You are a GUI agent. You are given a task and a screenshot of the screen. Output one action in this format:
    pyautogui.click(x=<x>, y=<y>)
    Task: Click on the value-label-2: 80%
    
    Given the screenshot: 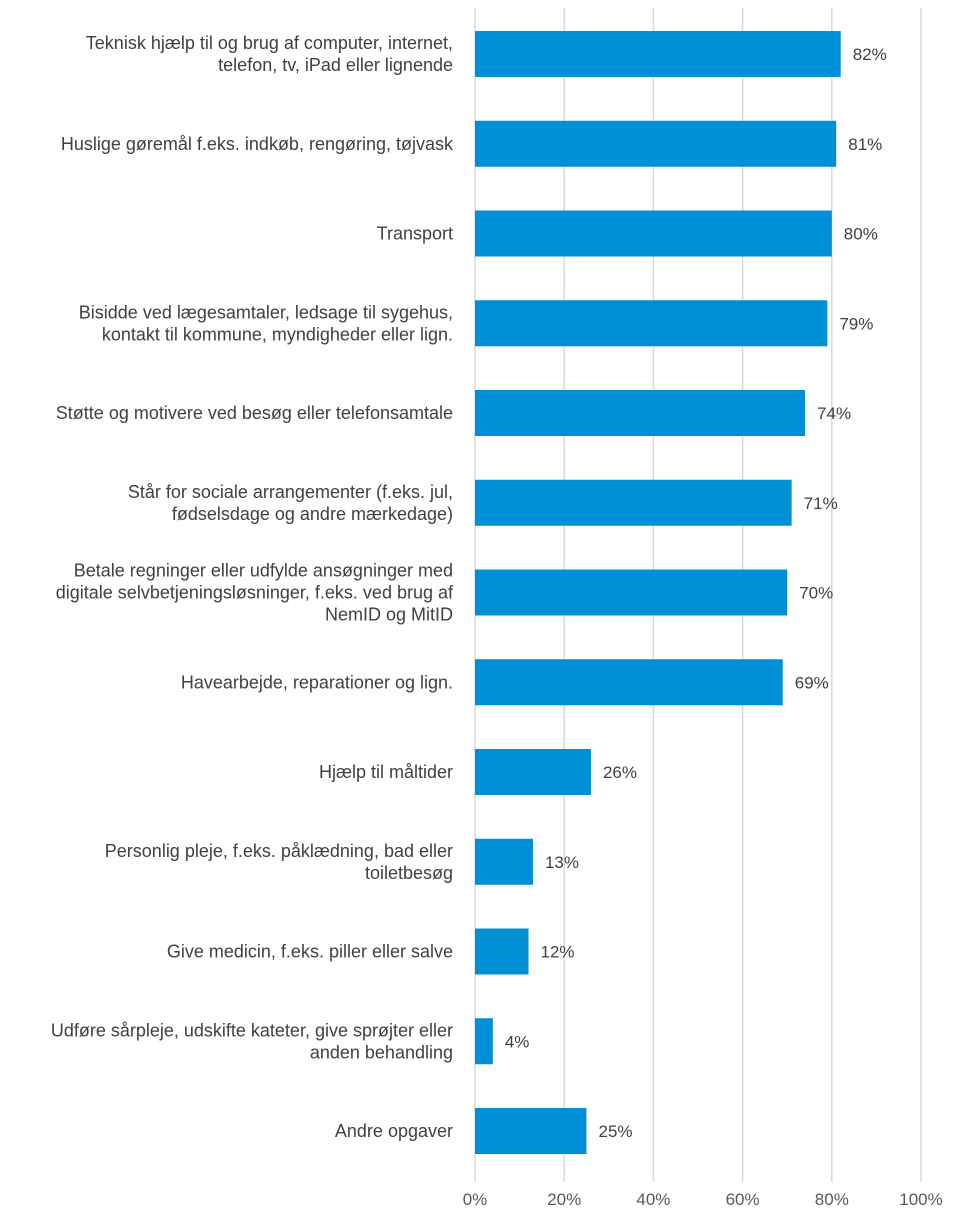 What is the action you would take?
    pyautogui.click(x=861, y=234)
    